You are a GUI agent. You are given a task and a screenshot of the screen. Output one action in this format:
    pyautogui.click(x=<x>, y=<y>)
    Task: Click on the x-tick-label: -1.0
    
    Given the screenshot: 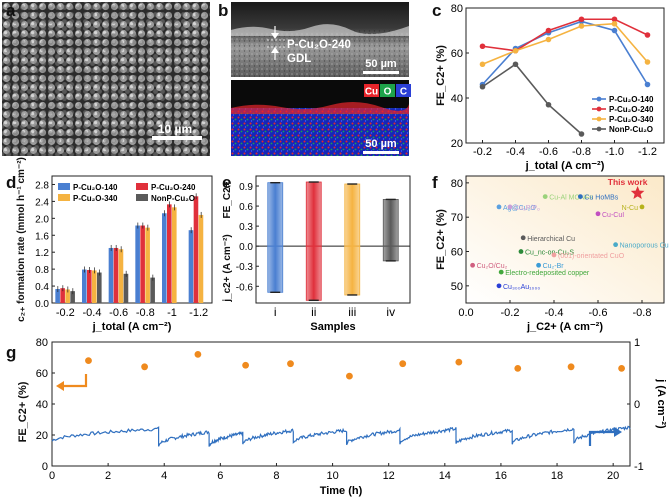 What is the action you would take?
    pyautogui.click(x=614, y=152)
    